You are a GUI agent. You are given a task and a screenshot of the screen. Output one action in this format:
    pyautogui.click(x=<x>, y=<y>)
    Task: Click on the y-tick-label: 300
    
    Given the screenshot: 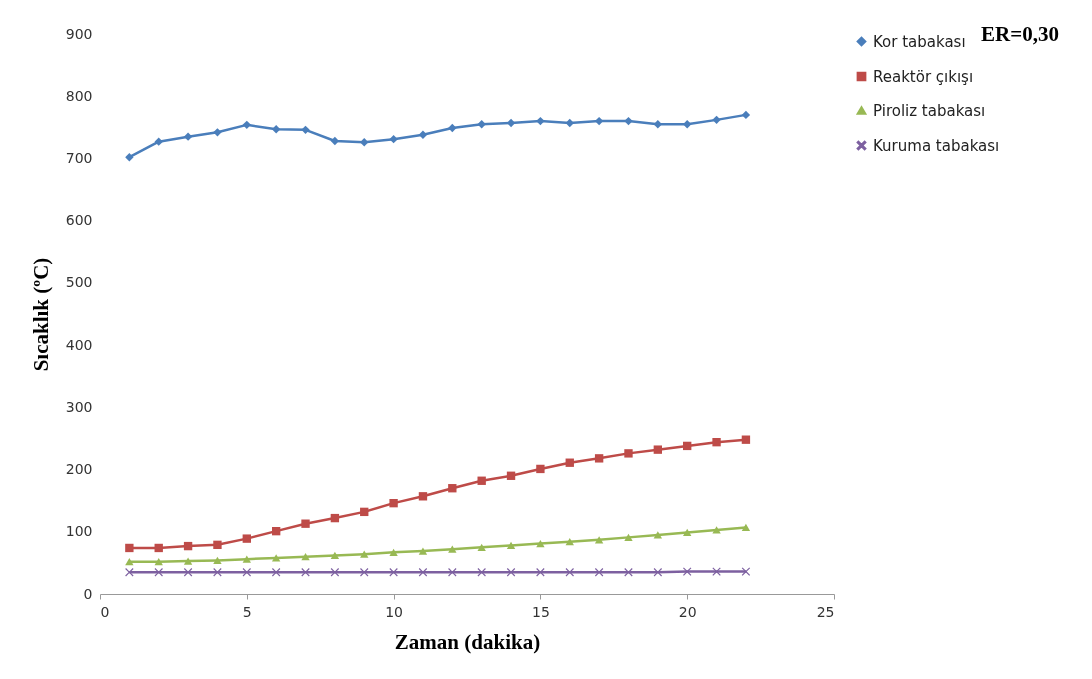 What is the action you would take?
    pyautogui.click(x=79, y=406)
    